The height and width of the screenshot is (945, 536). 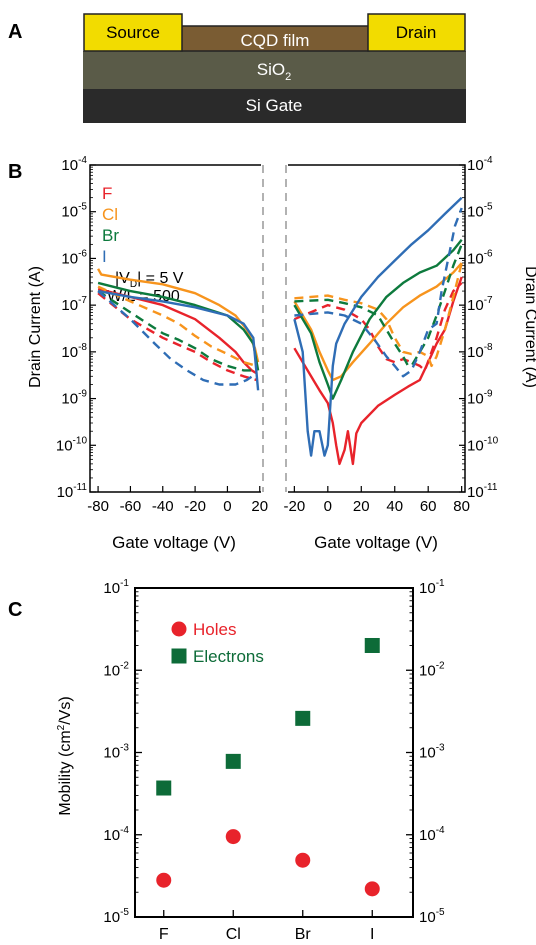 What do you see at coordinates (116, 669) in the screenshot?
I see `y-tick-label-left: 10⁻²` at bounding box center [116, 669].